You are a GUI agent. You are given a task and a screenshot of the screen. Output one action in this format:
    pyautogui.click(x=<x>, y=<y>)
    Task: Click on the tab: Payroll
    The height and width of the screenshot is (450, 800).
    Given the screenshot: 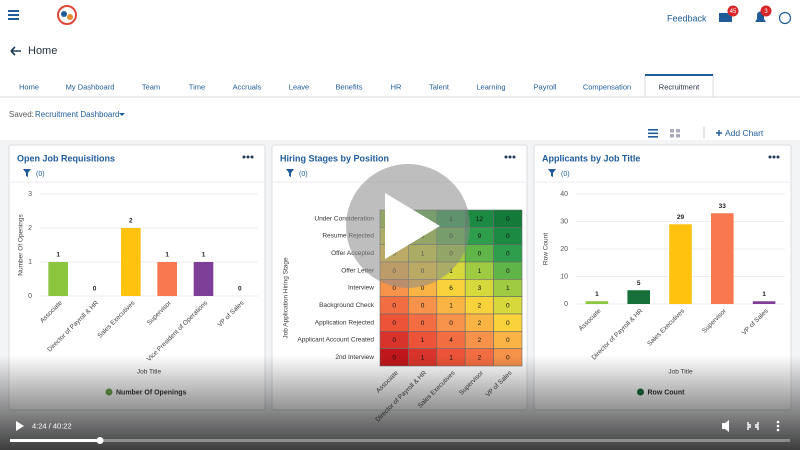 What is the action you would take?
    pyautogui.click(x=545, y=86)
    